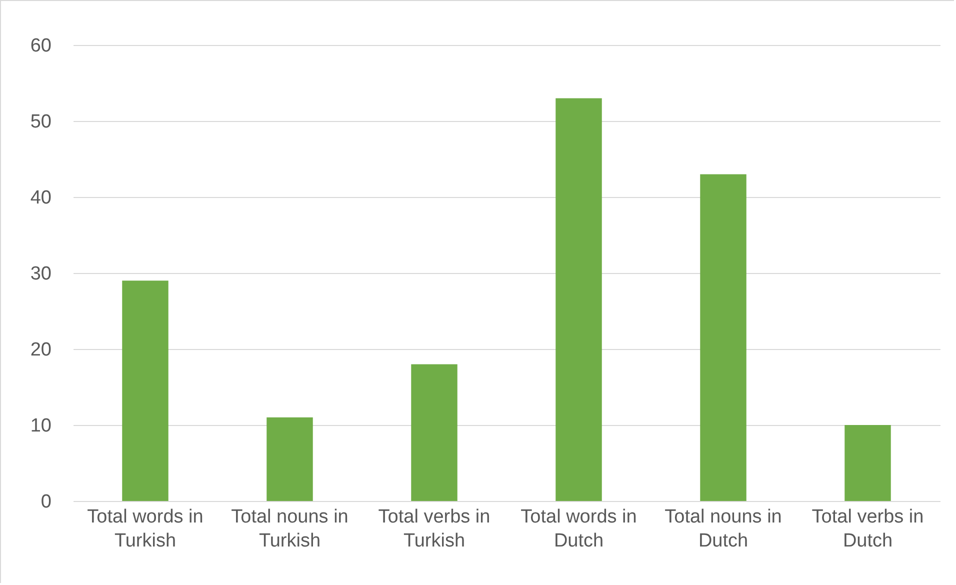  I want to click on y-tick-label: 40, so click(41, 198).